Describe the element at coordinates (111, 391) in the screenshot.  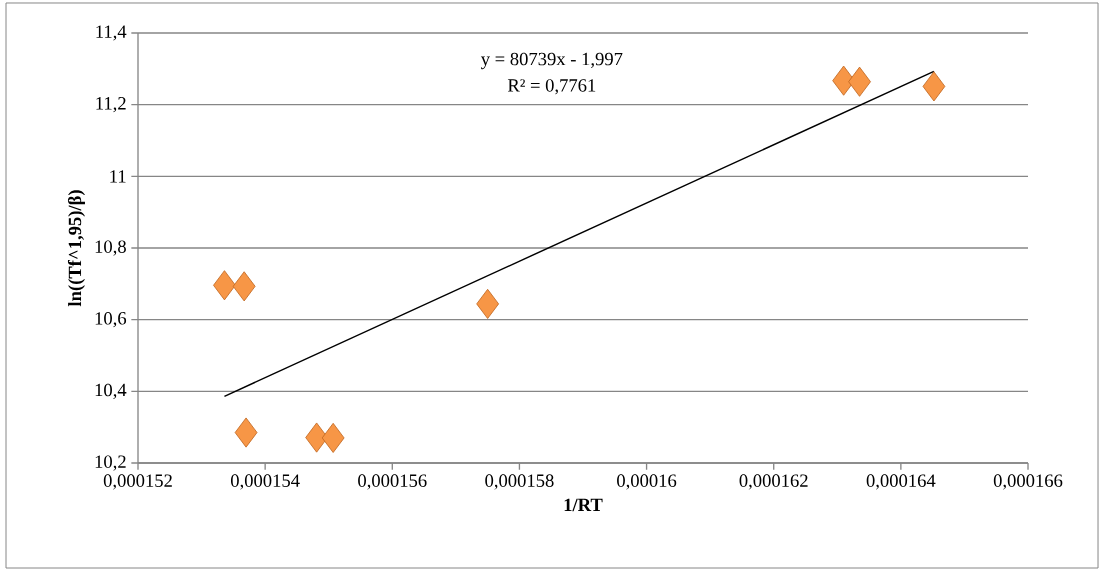
I see `y-tick-label: 10,4` at that location.